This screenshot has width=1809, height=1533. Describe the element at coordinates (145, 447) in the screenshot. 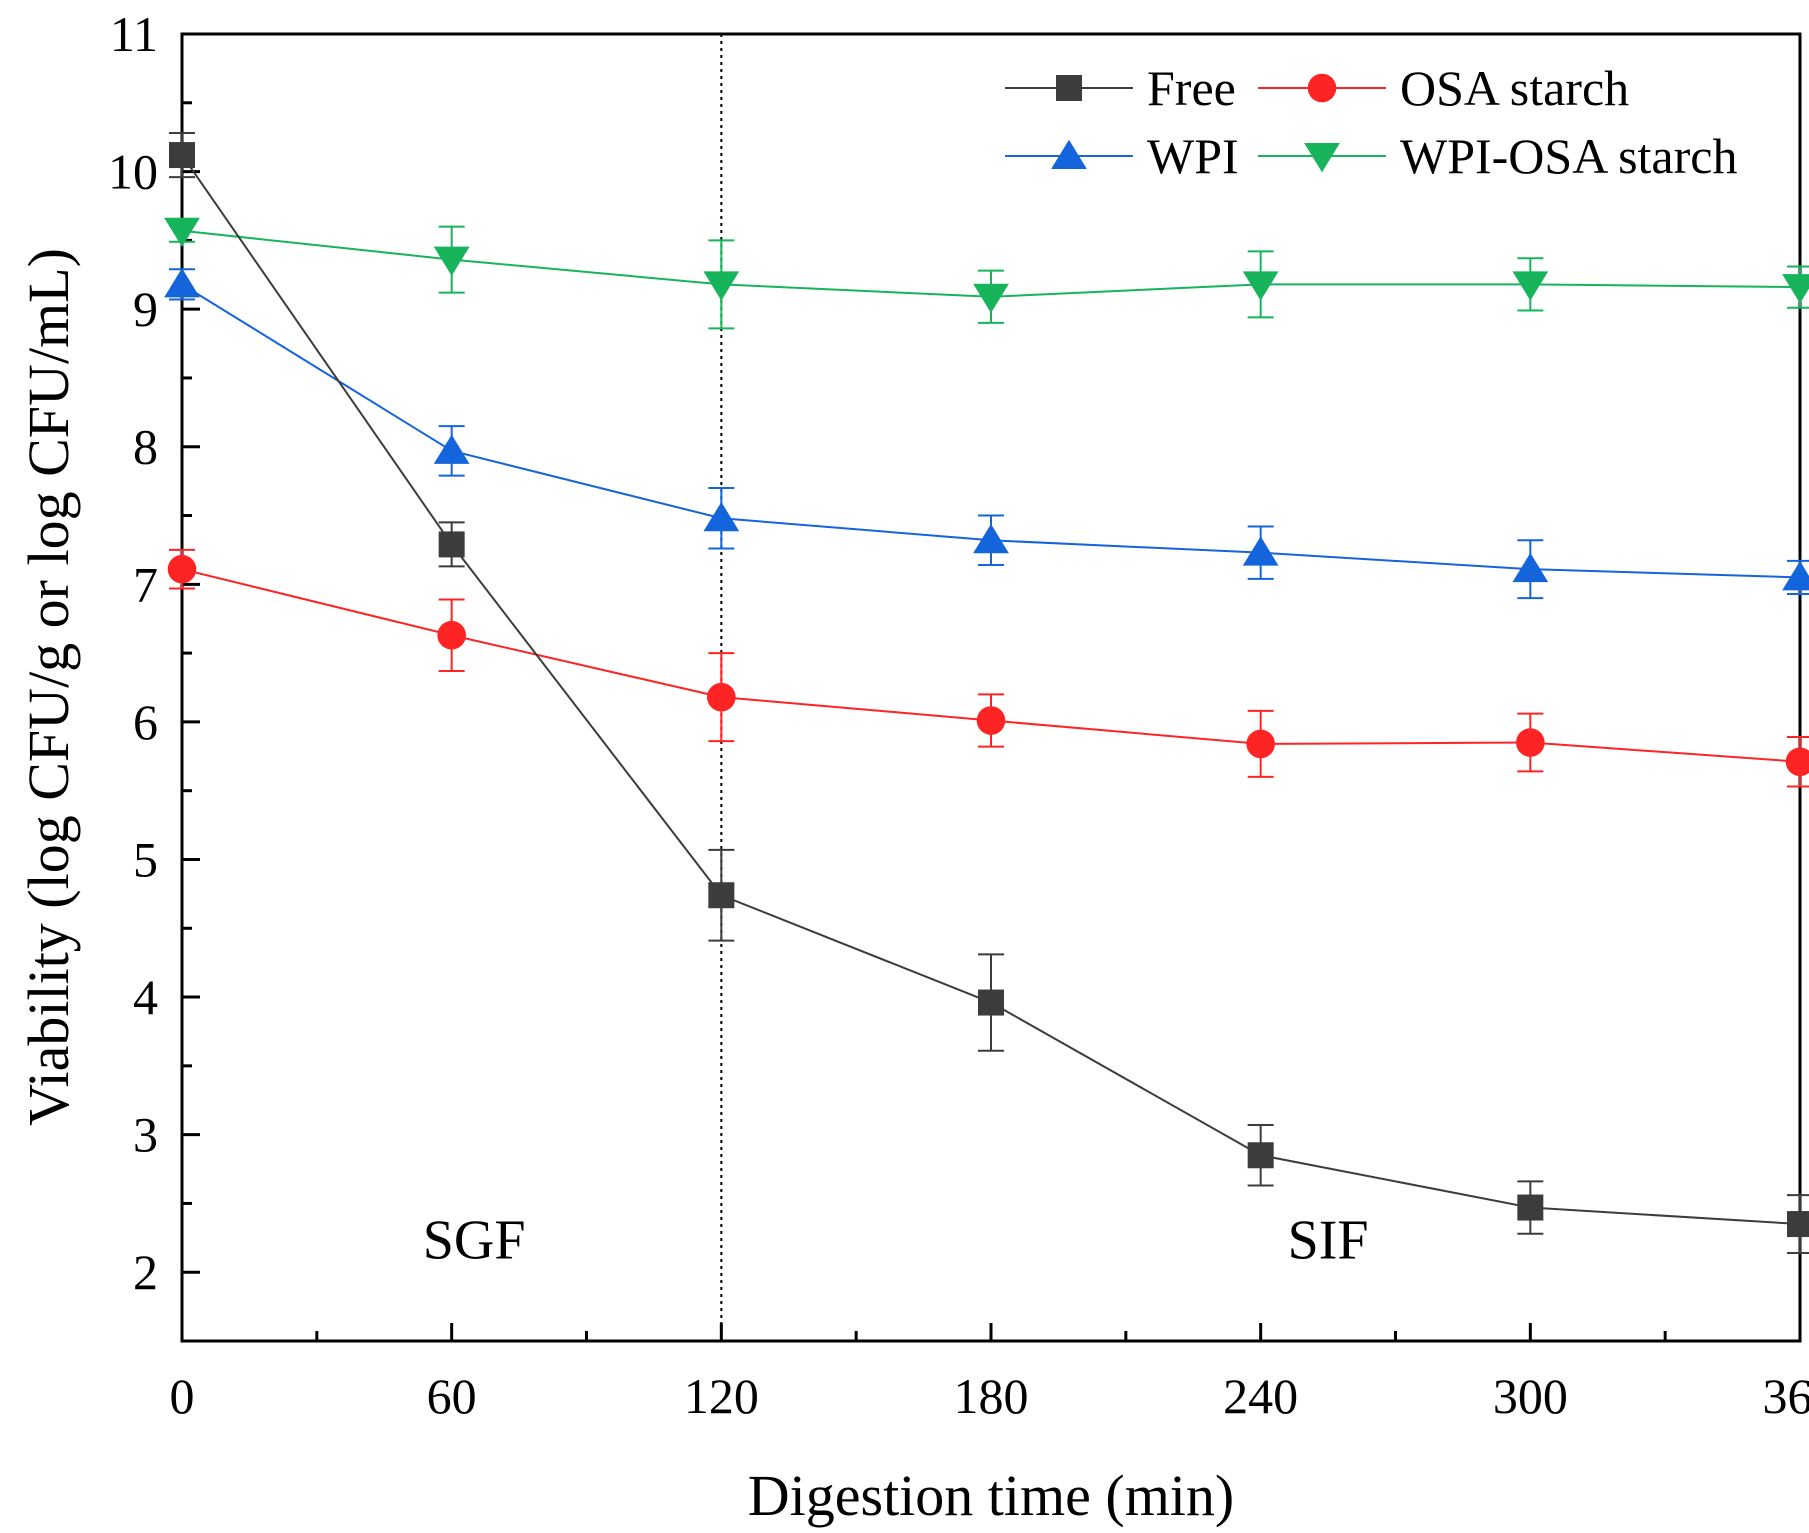

I see `y-tick-label: 8` at that location.